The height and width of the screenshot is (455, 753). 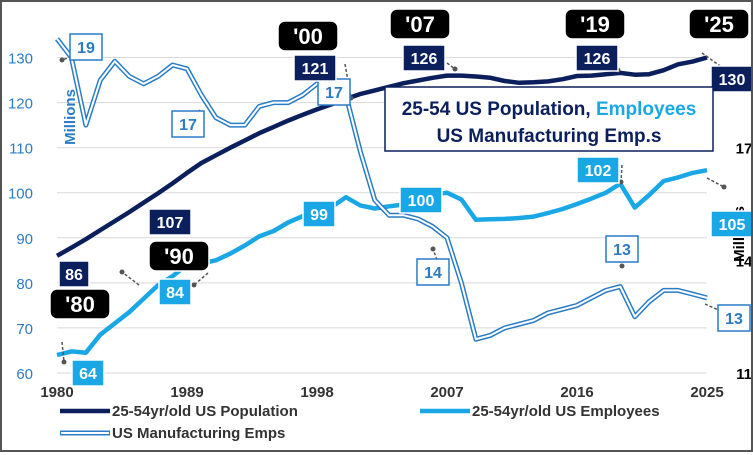 I want to click on value-label-2: 17, so click(x=334, y=93).